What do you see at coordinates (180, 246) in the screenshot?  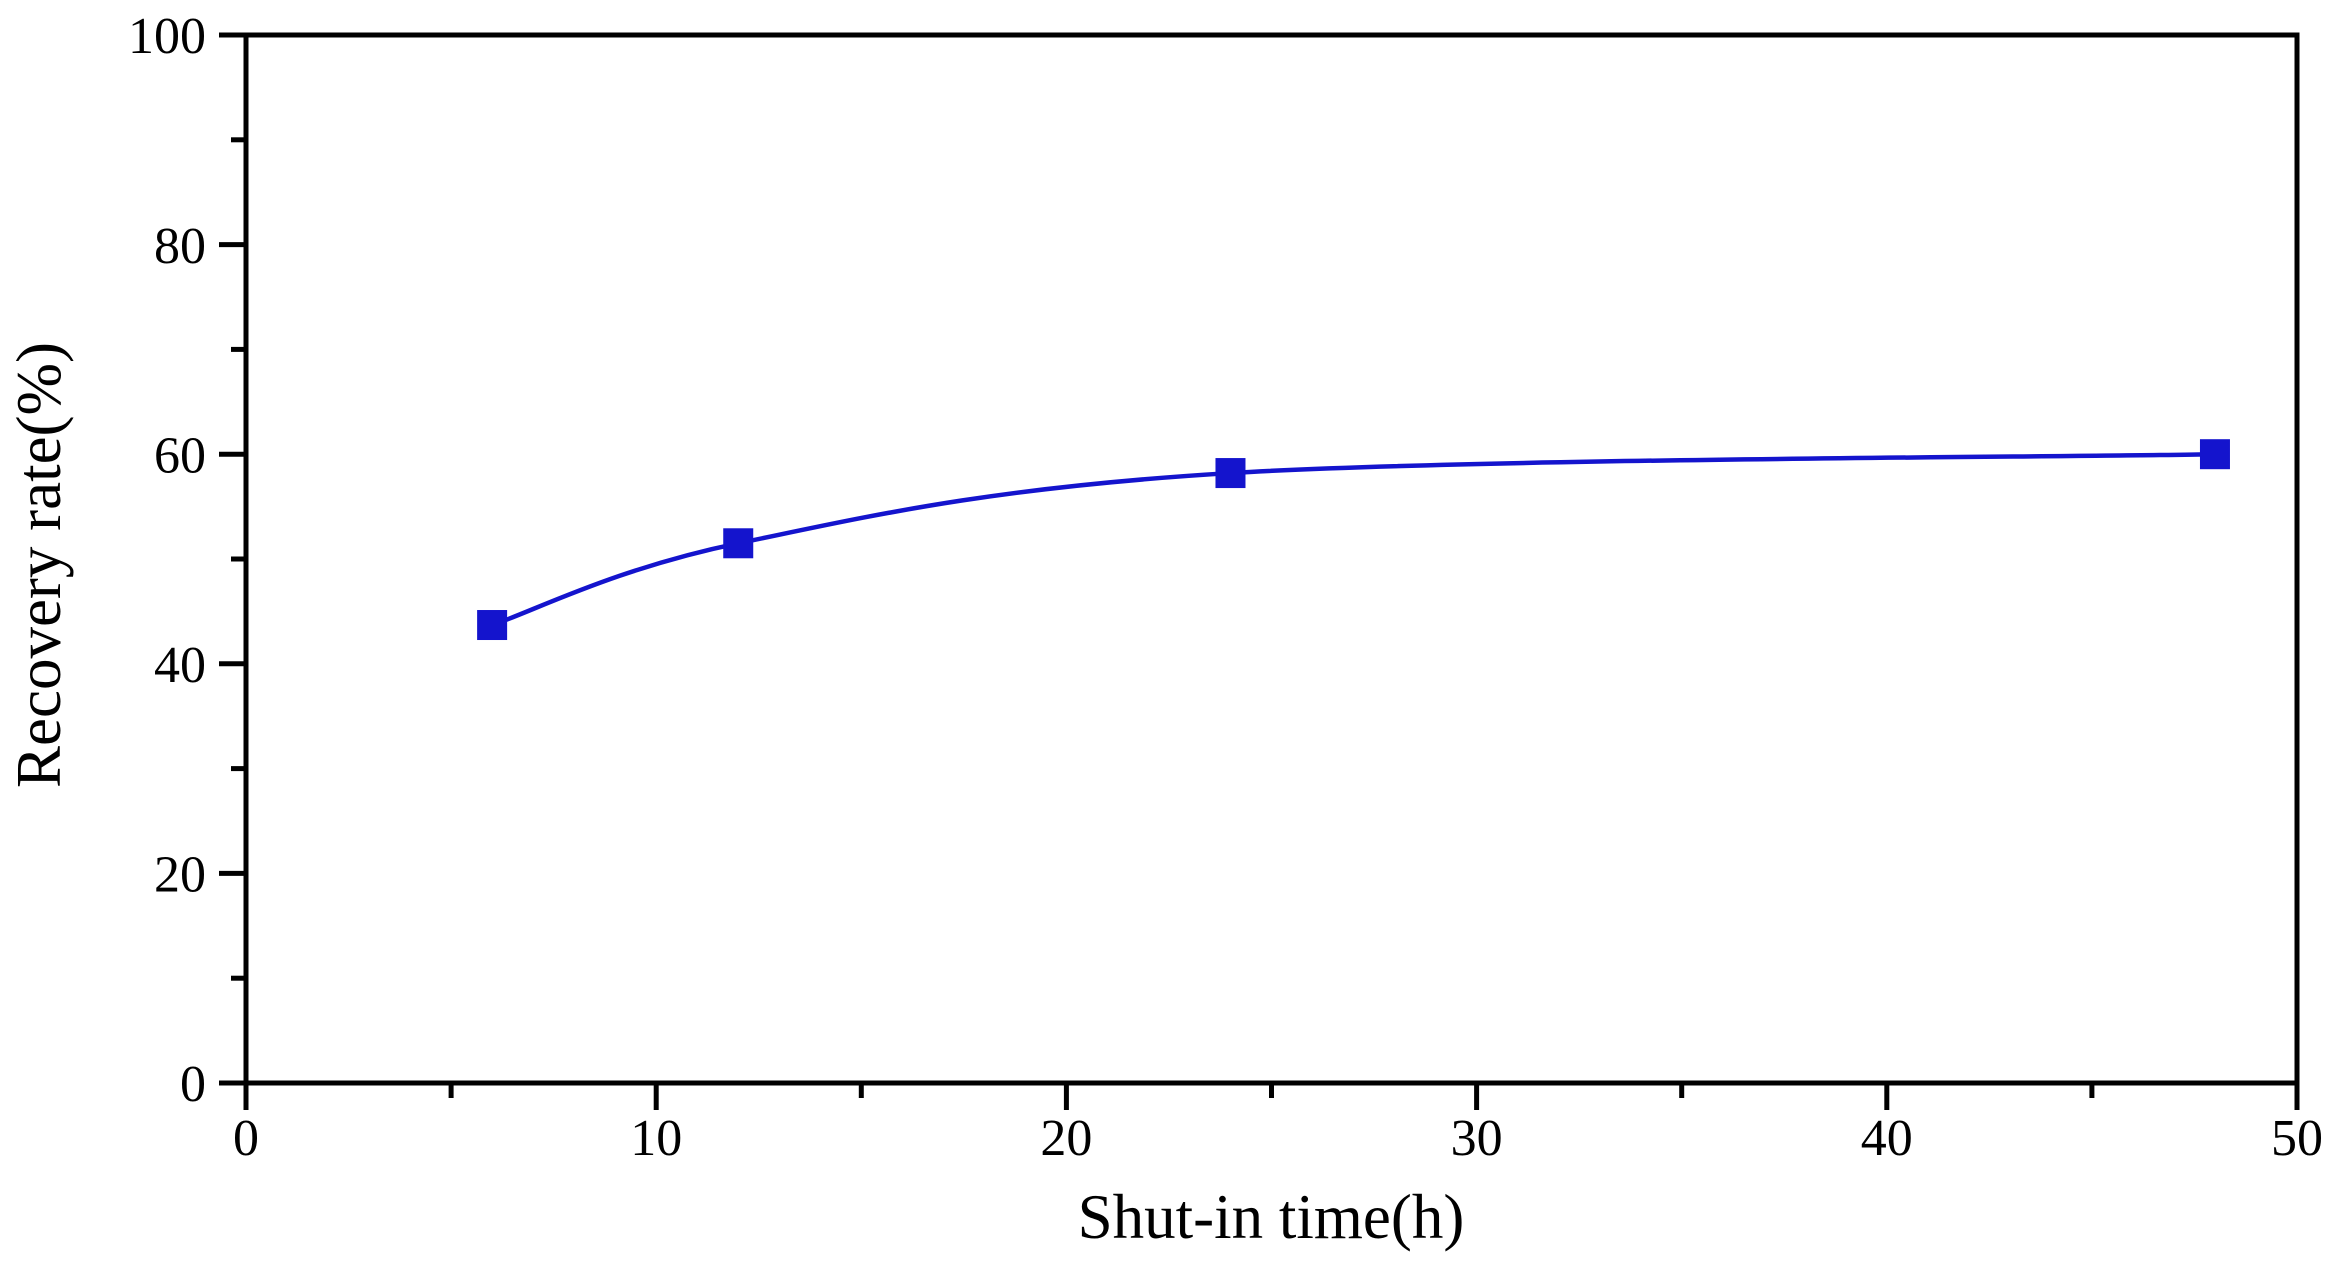 I see `y-tick-label: 80` at bounding box center [180, 246].